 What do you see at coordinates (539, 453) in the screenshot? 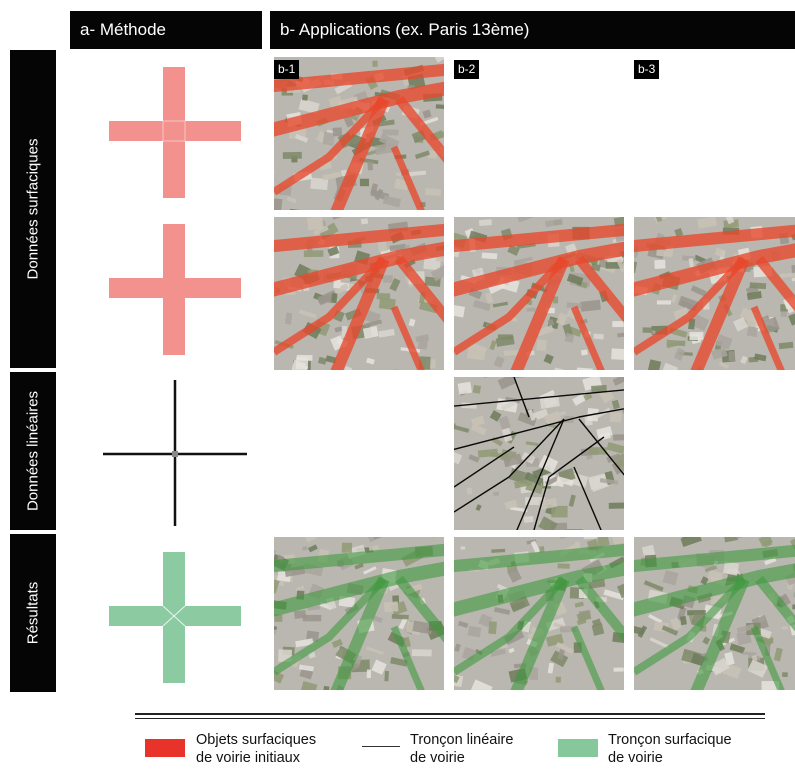
I see `tile-b2-lineaire` at bounding box center [539, 453].